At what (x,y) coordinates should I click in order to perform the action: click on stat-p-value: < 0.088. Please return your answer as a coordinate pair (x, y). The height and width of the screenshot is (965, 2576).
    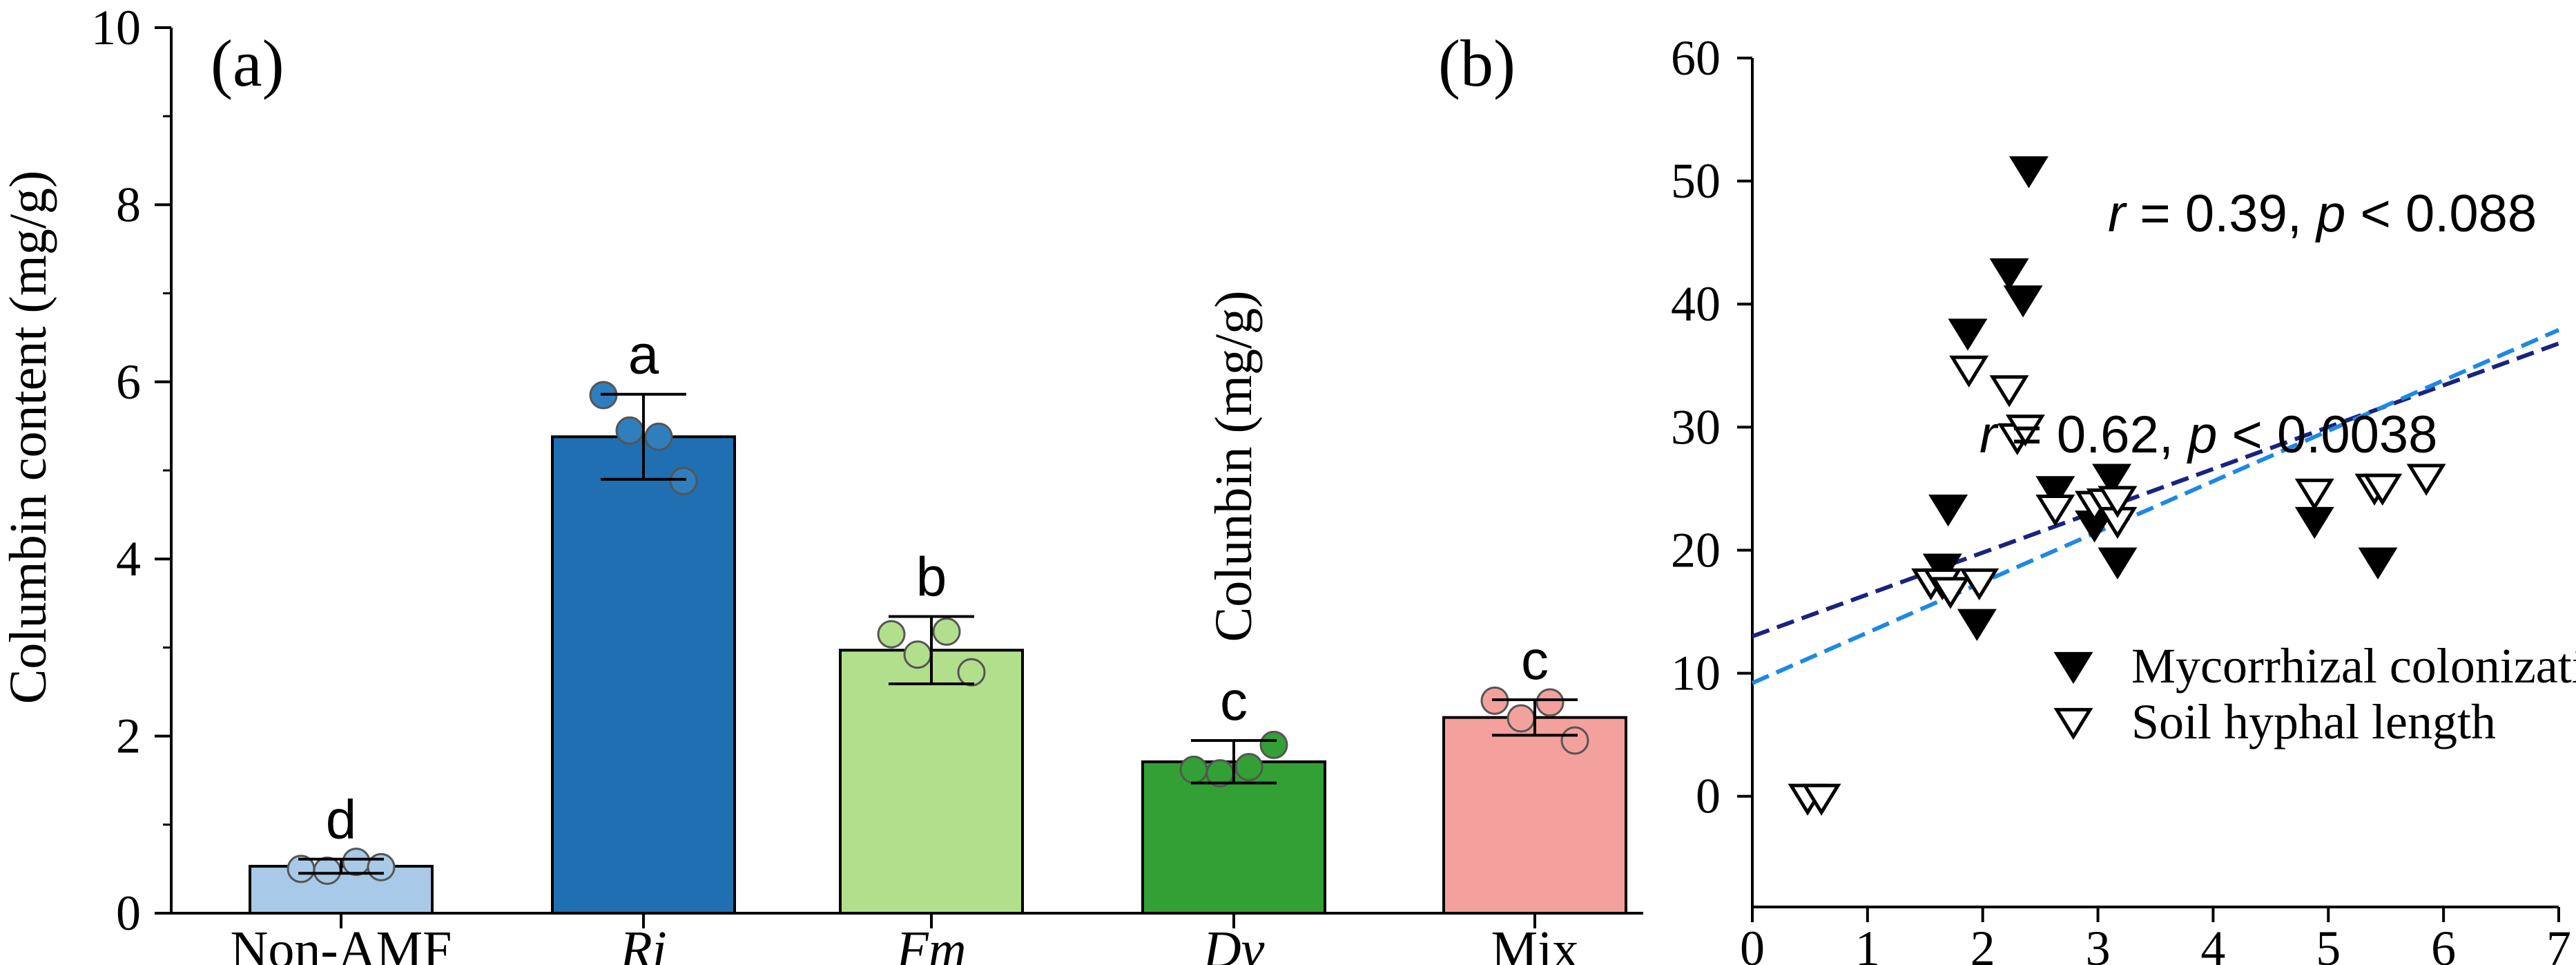
    Looking at the image, I should click on (2441, 213).